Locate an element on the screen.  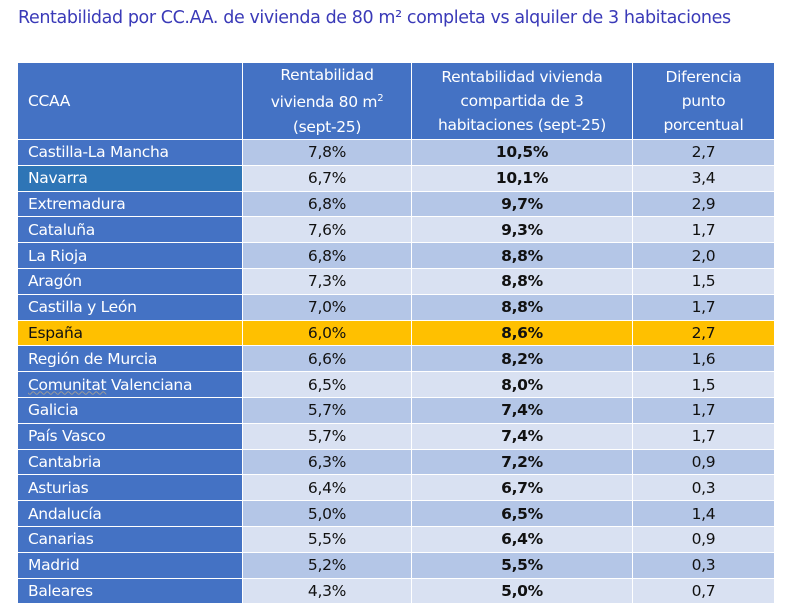
cell-ccaa: Cantabria is located at coordinates (130, 462).